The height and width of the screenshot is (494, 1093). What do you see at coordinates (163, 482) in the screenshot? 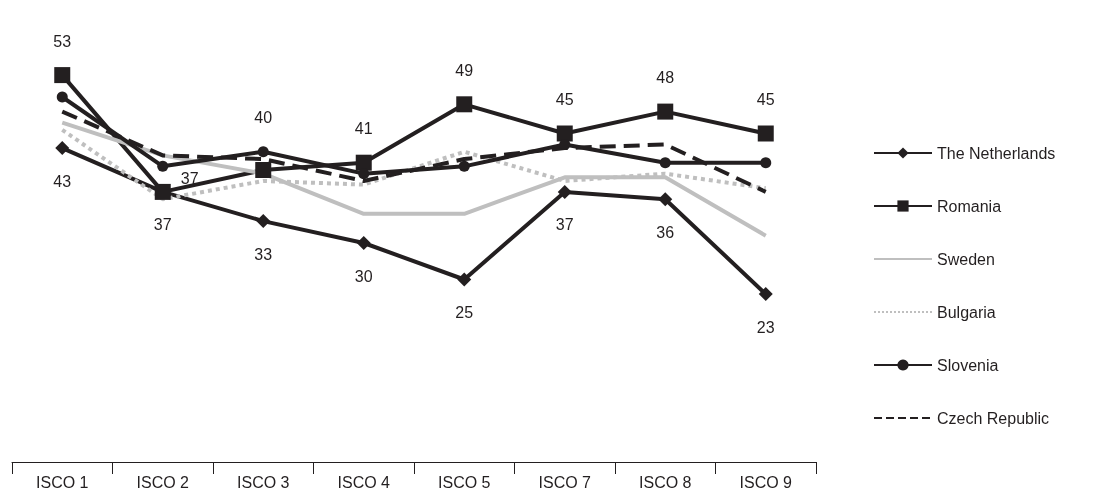
I see `x-tick-label: ISCO 2` at bounding box center [163, 482].